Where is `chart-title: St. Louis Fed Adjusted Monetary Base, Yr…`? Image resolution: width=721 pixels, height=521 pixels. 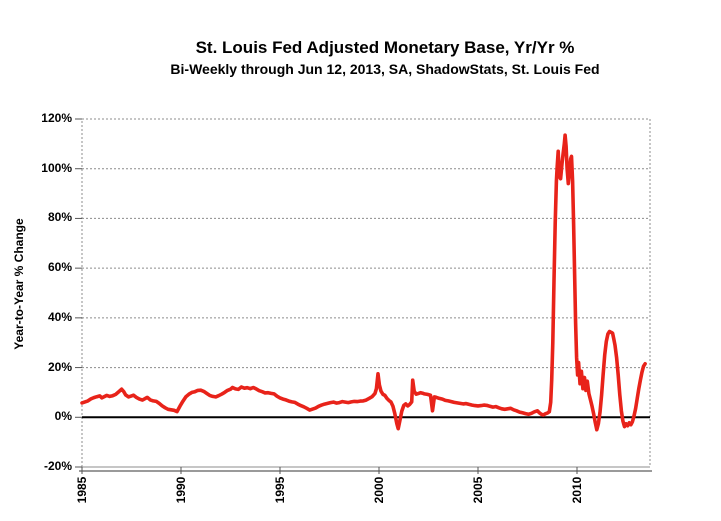
chart-title: St. Louis Fed Adjusted Monetary Base, Yr… is located at coordinates (385, 47).